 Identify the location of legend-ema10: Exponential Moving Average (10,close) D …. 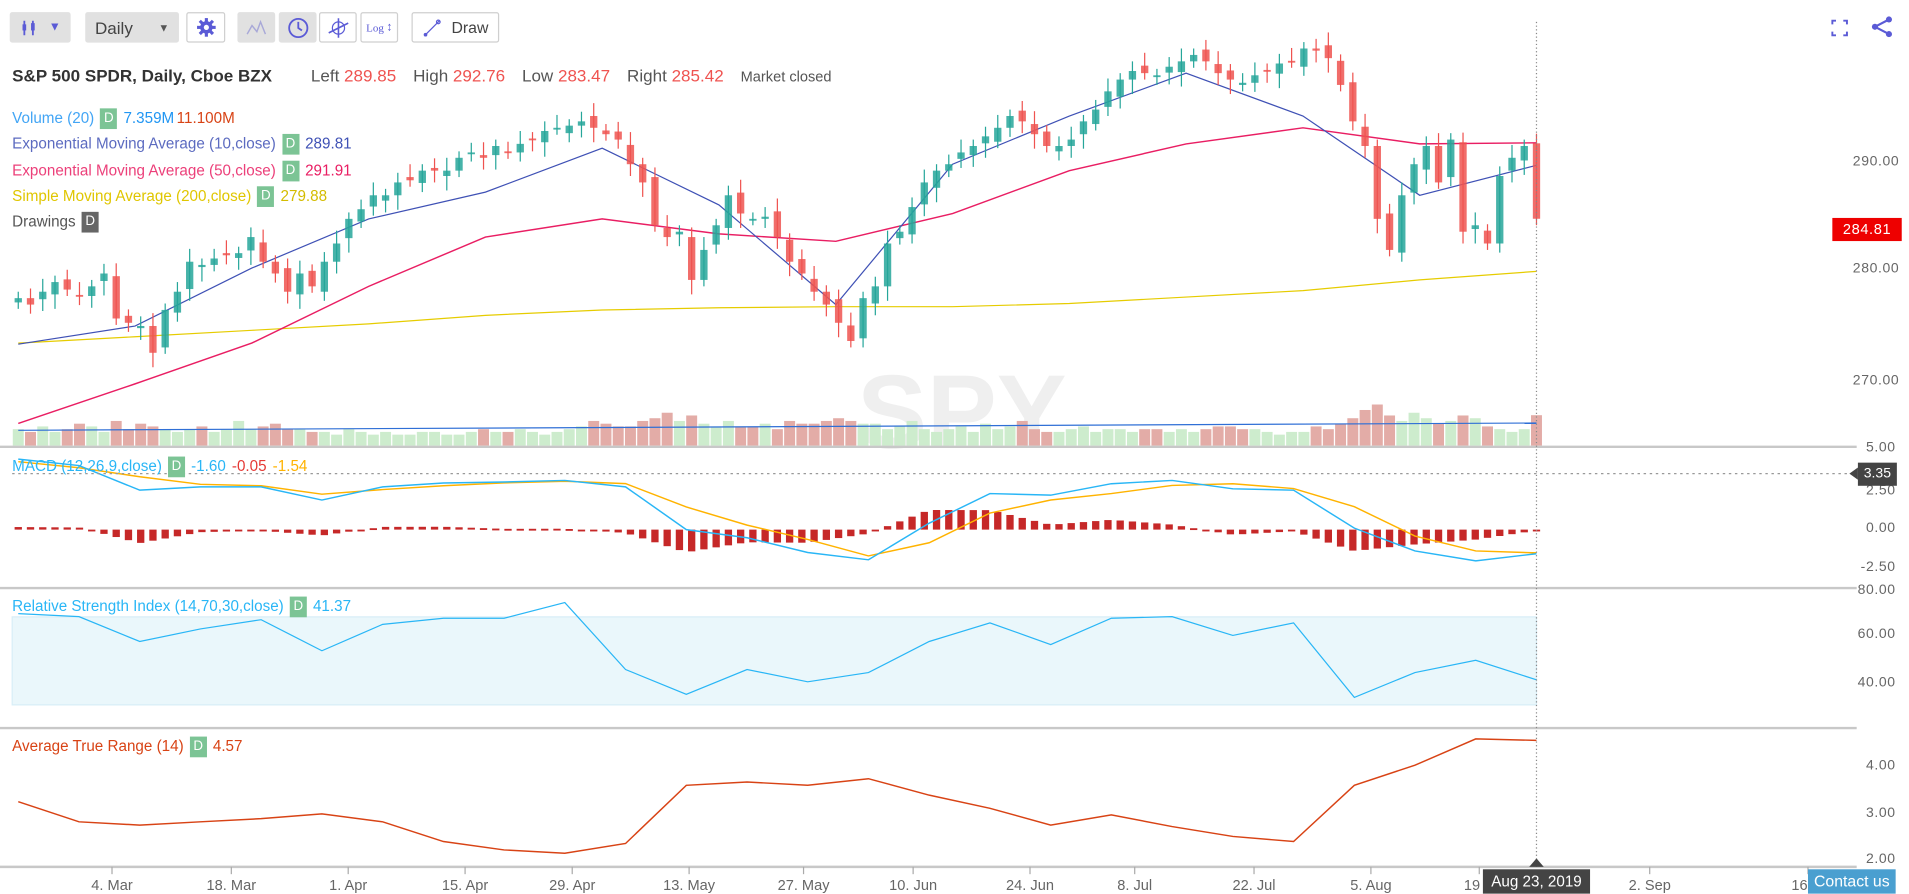
(182, 144).